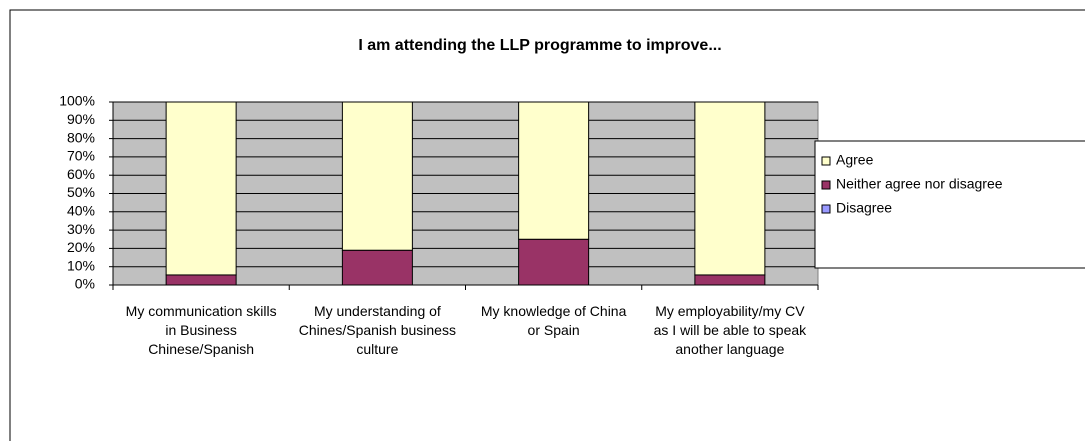 The image size is (1085, 441). What do you see at coordinates (81, 156) in the screenshot?
I see `y-tick-label: 70%` at bounding box center [81, 156].